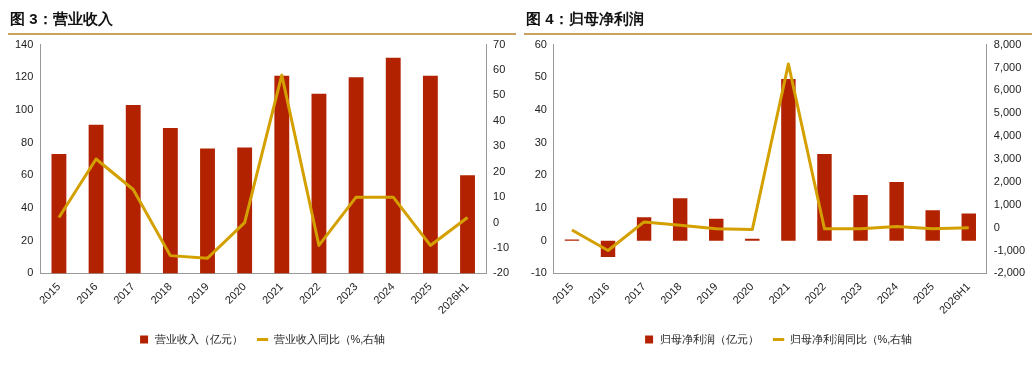 The height and width of the screenshot is (377, 1032). I want to click on chart-title: 图 4：归母净利润, so click(778, 21).